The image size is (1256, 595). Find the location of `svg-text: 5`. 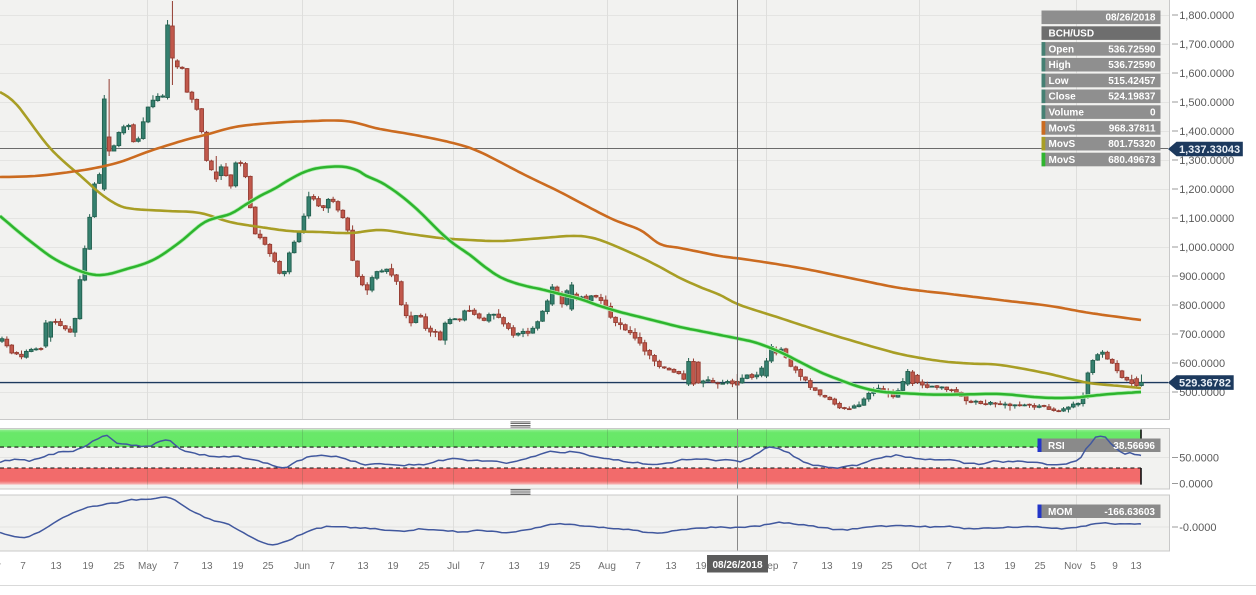

svg-text: 5 is located at coordinates (1093, 566).